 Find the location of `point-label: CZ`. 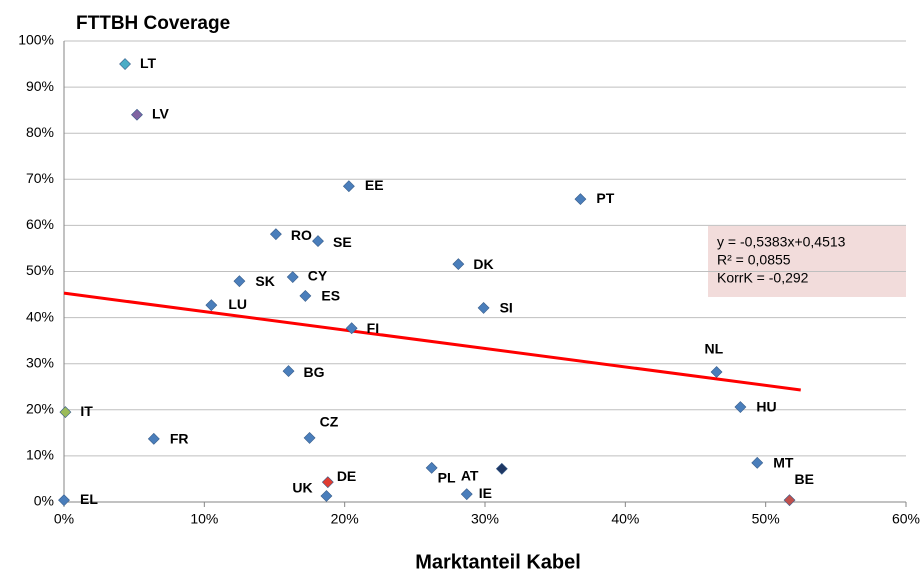

point-label: CZ is located at coordinates (329, 422).